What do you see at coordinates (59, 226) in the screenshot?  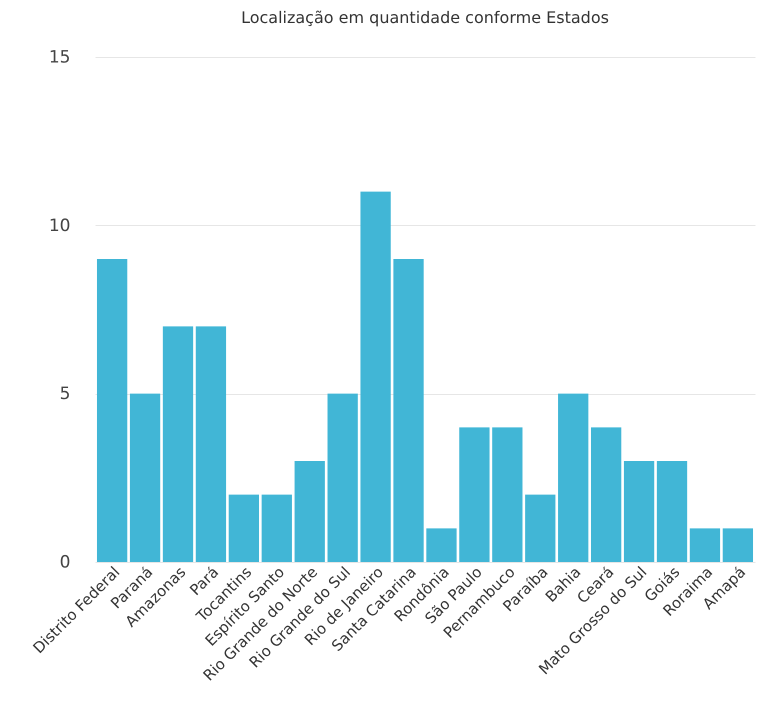 I see `y-tick-label: 10` at bounding box center [59, 226].